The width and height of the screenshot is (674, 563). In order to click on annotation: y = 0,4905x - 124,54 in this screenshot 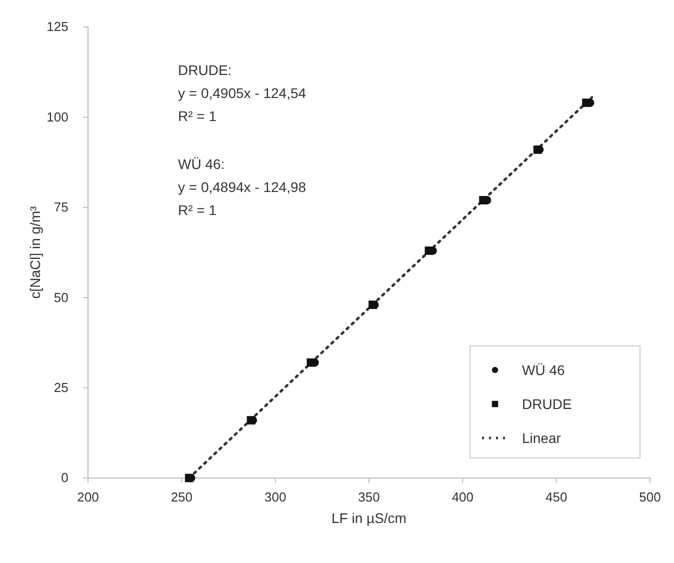, I will do `click(242, 93)`.